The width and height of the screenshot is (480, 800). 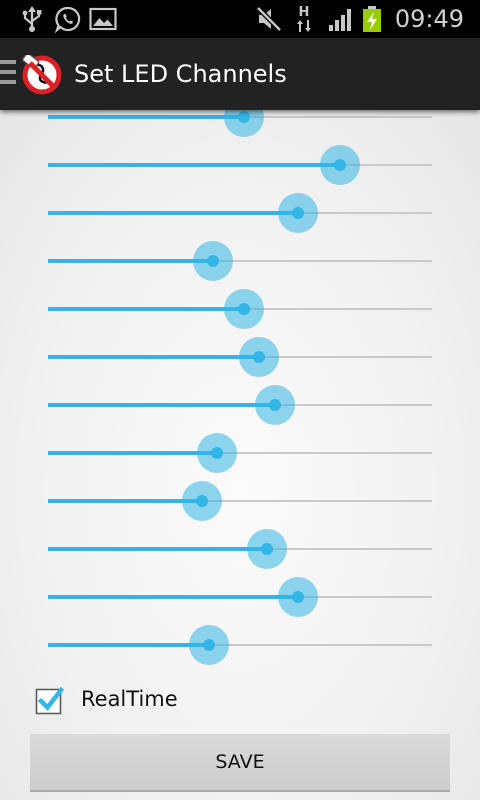 I want to click on battery-charging-icon, so click(x=372, y=19).